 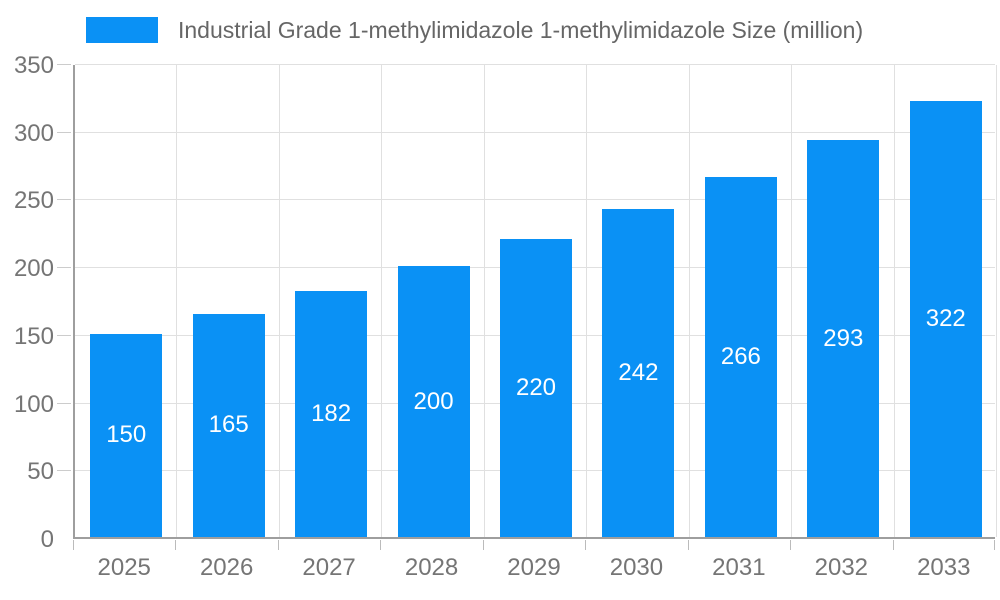 I want to click on bar-2033: 322, so click(x=945, y=318).